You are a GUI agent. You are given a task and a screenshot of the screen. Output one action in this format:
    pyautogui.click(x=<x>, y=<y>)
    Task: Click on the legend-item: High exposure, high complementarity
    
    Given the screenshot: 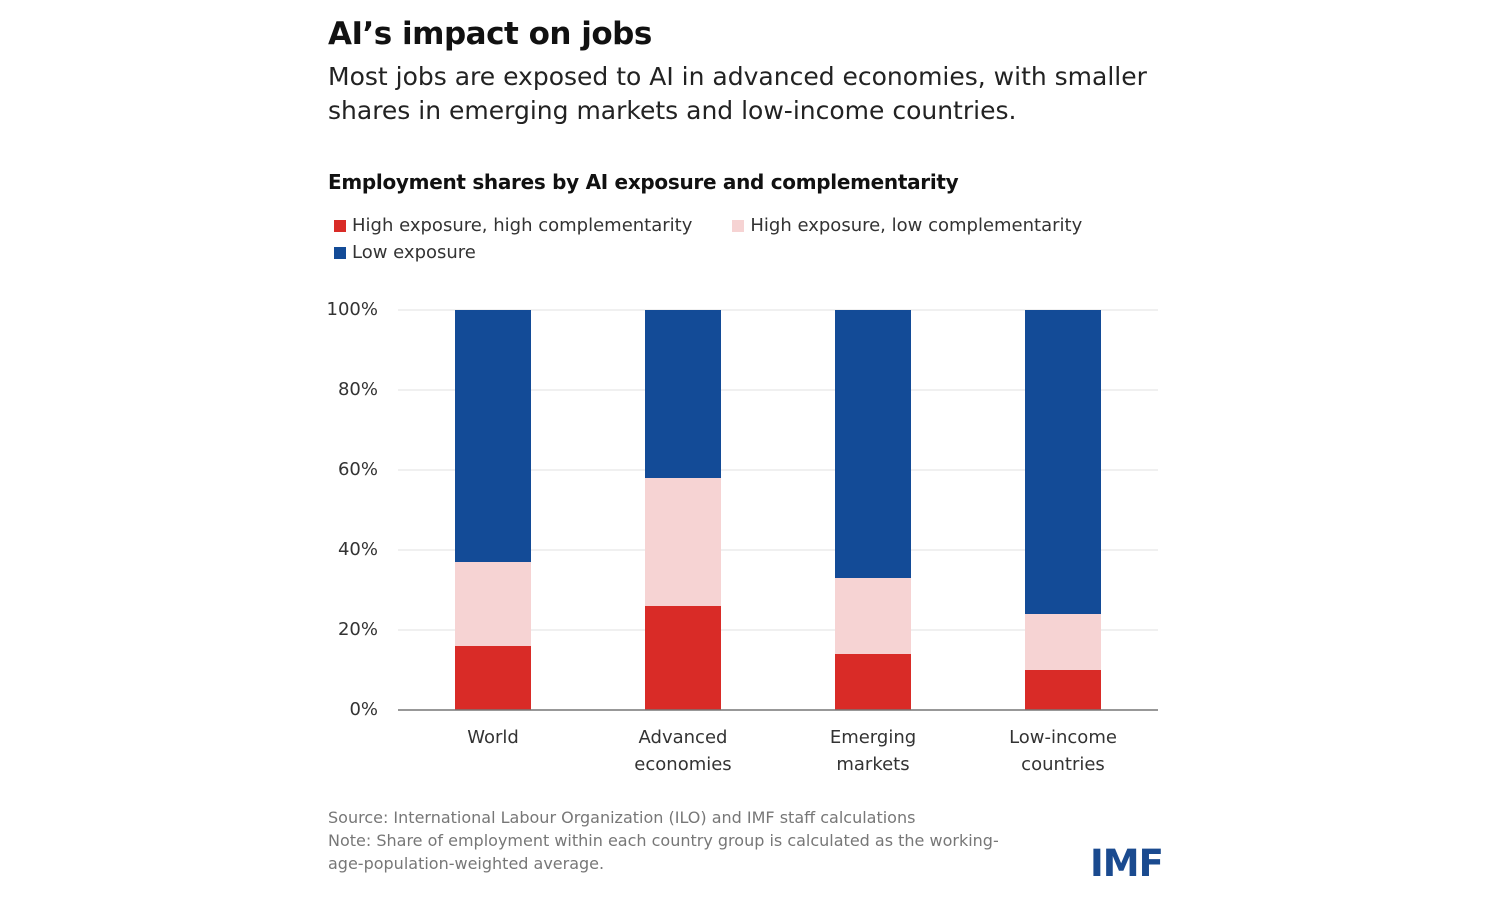 What is the action you would take?
    pyautogui.click(x=513, y=225)
    